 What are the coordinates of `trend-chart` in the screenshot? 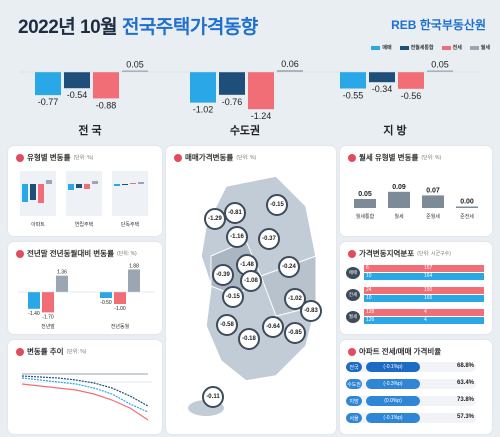 It's located at (86, 397).